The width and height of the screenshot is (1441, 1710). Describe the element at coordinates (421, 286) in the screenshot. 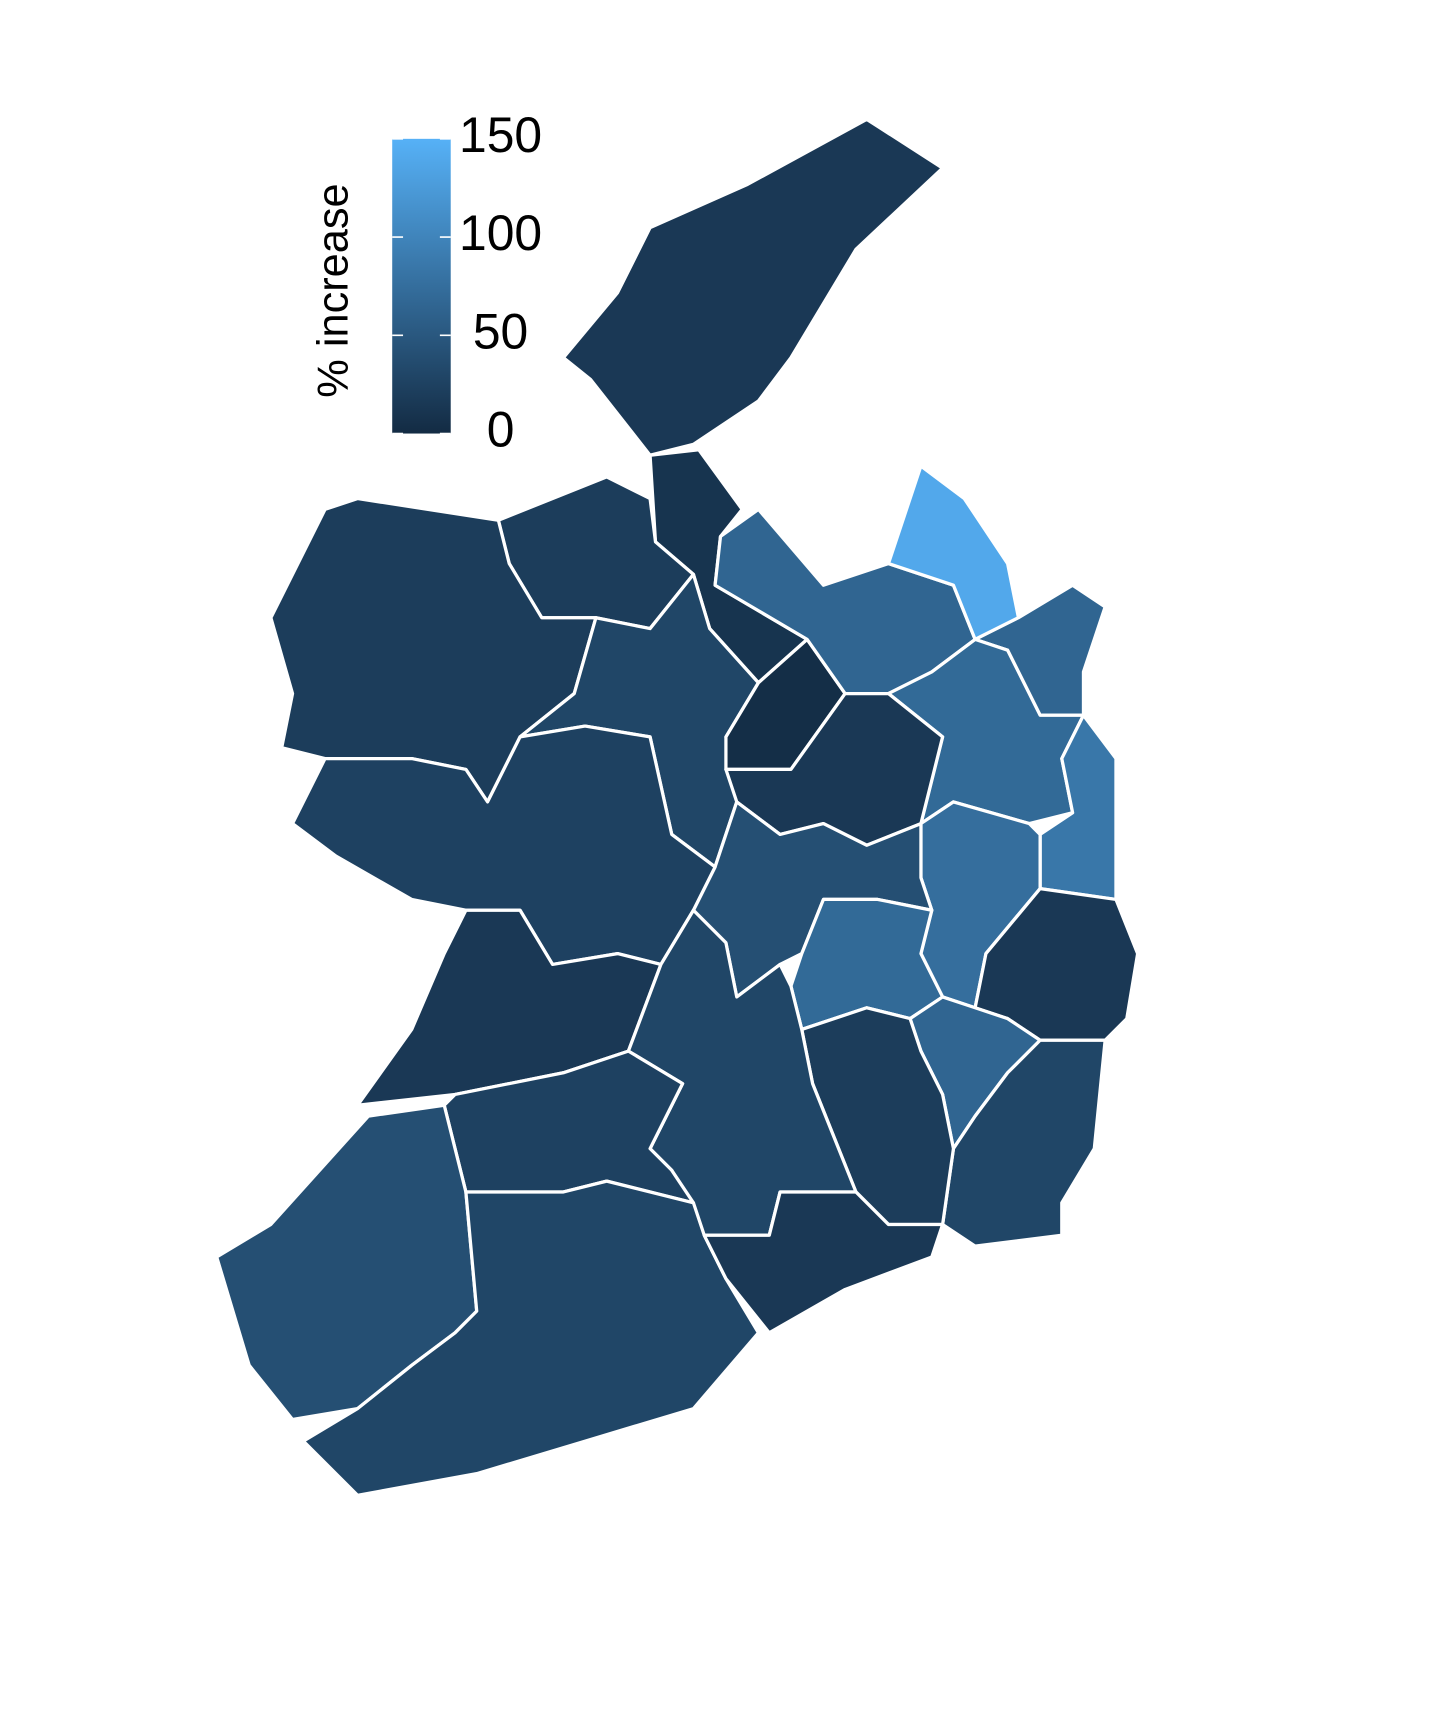

I see `colorbar` at that location.